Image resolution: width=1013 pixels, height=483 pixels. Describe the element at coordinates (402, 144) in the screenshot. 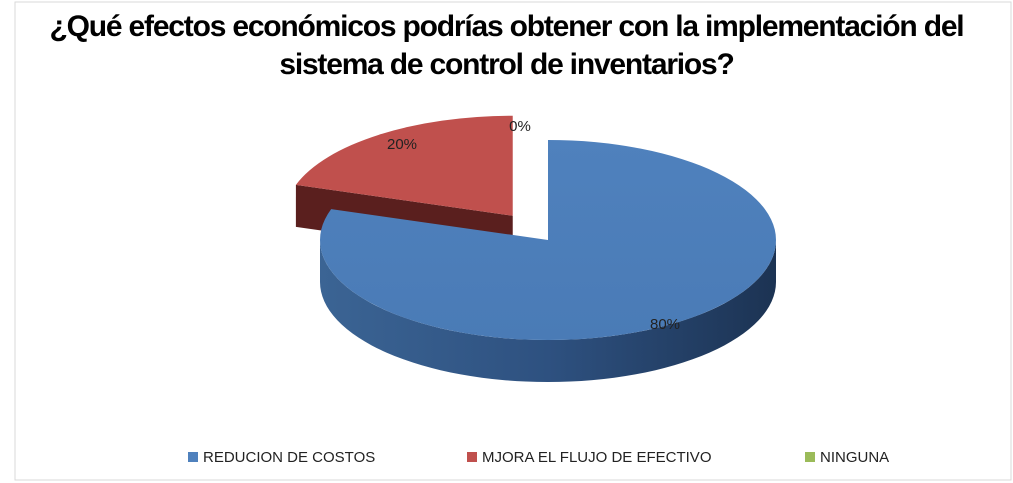

I see `data-label: 20%` at that location.